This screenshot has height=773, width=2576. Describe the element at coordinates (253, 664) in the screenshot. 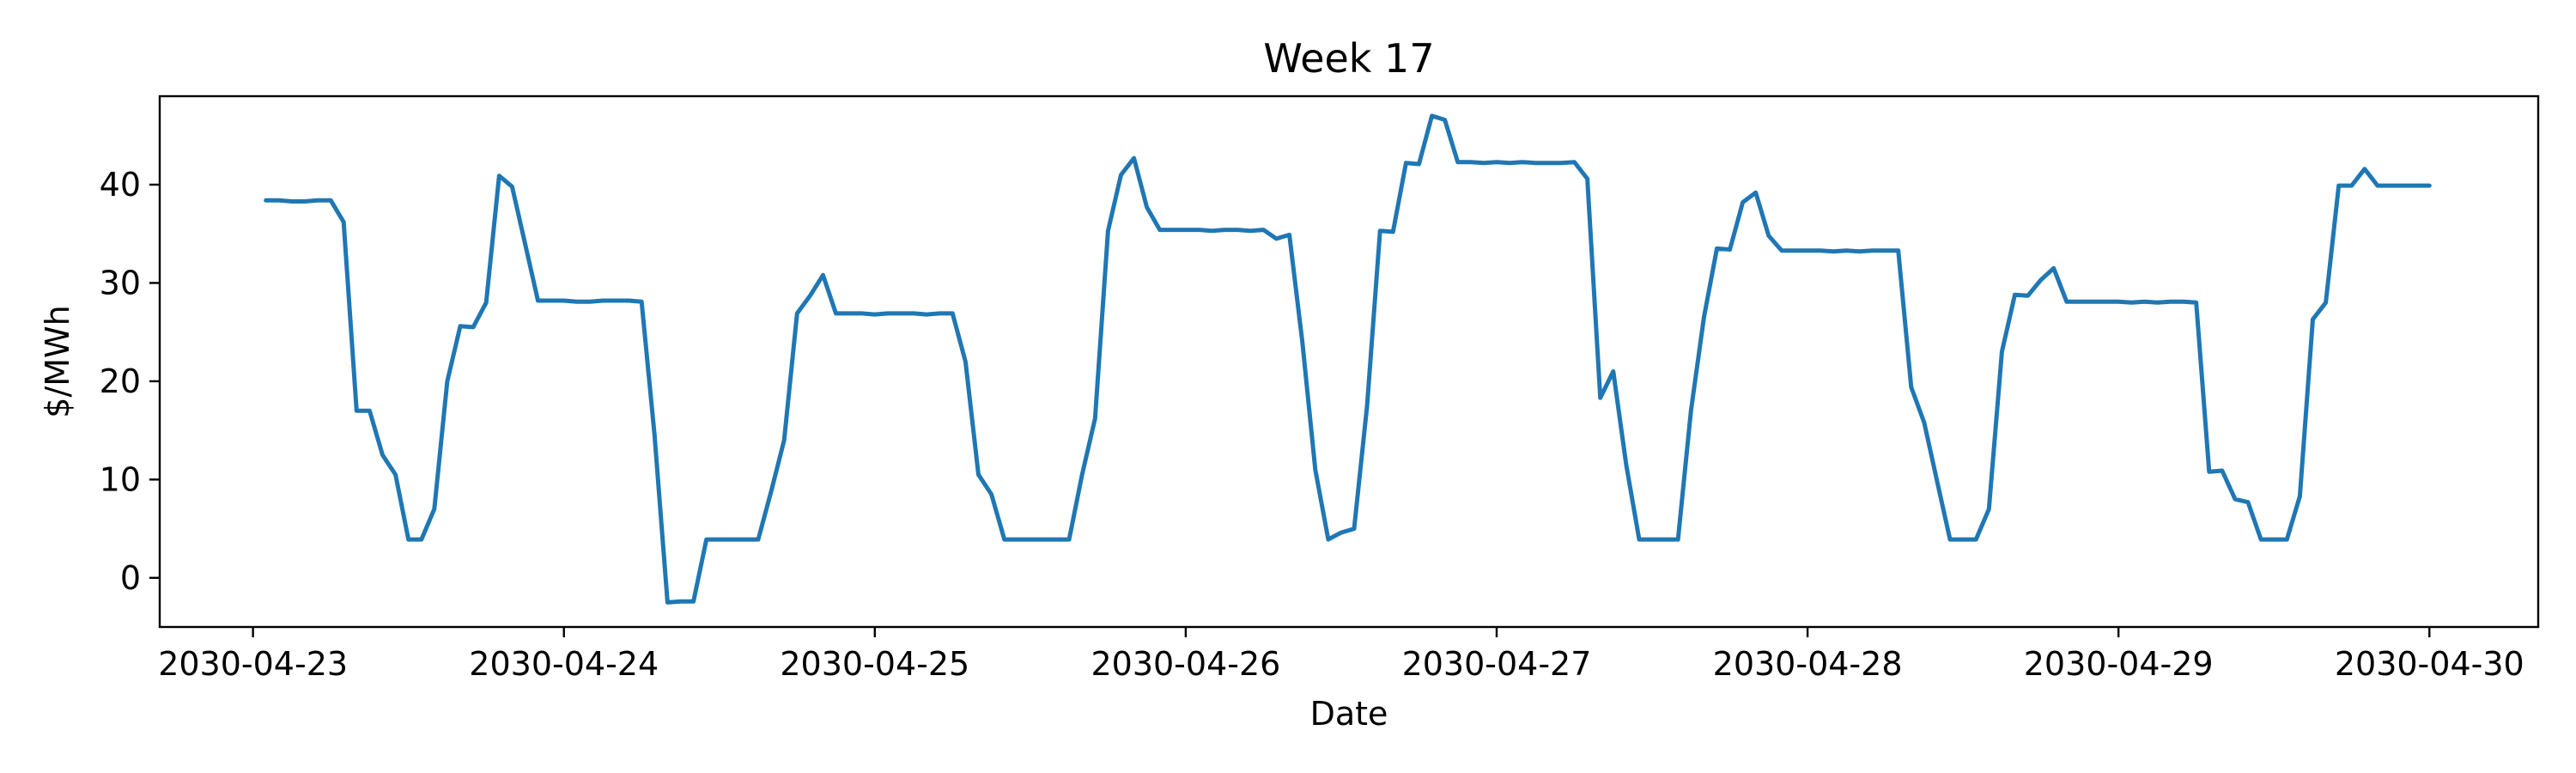

I see `x-tick-label: 2030-04-23` at that location.